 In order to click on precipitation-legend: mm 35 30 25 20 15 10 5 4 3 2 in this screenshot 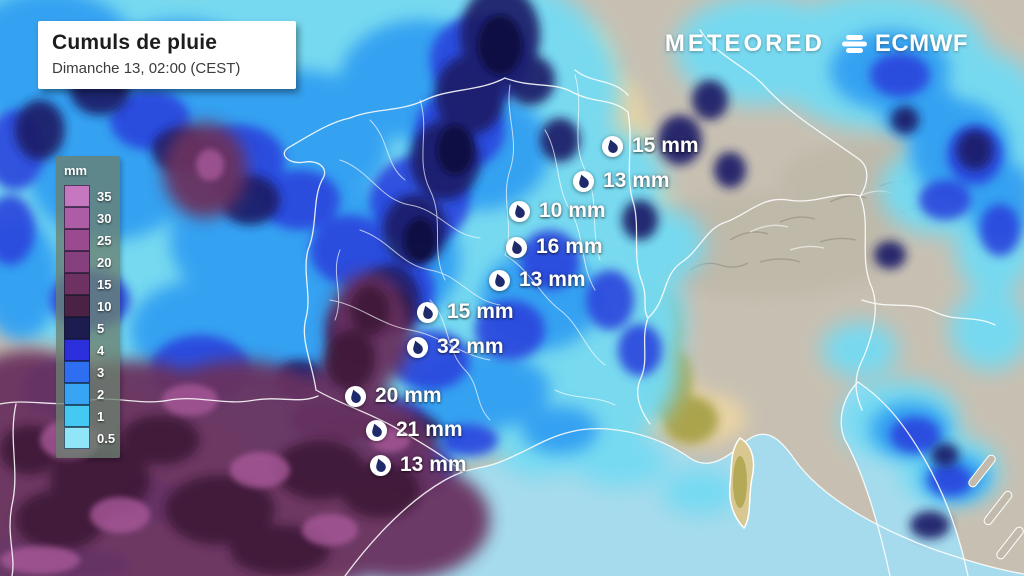, I will do `click(88, 307)`.